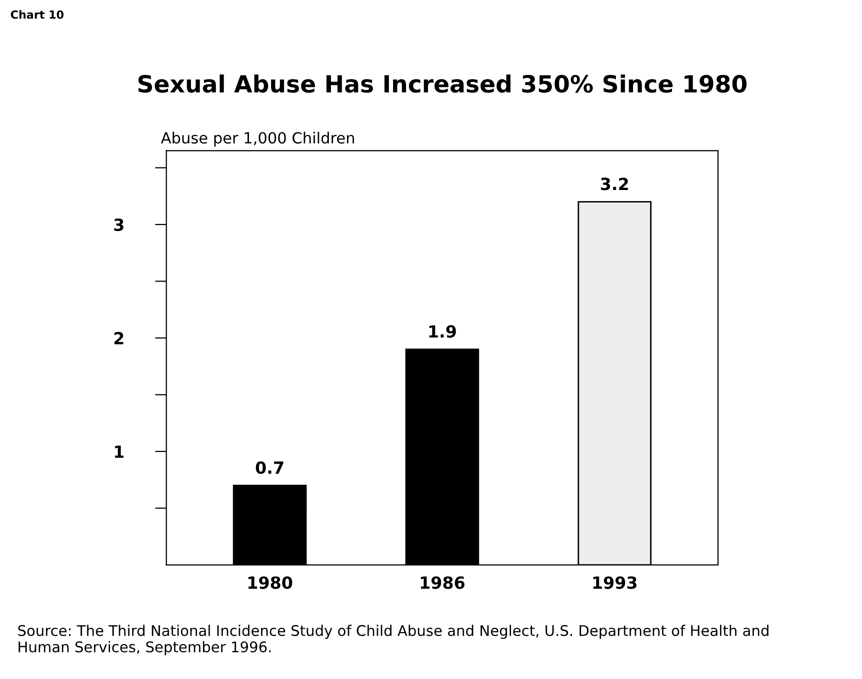  I want to click on caption: Chart 10, so click(37, 14).